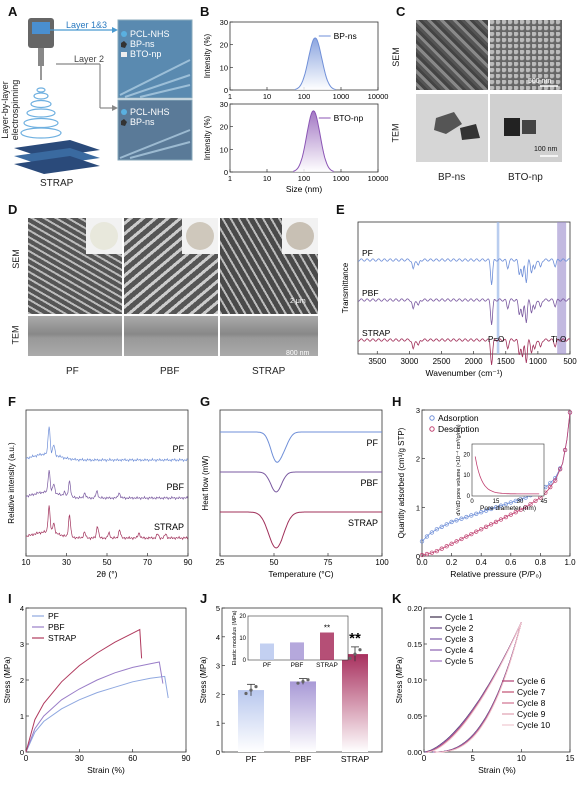 The width and height of the screenshot is (577, 788). I want to click on panel-a-caption: STRAP, so click(57, 183).